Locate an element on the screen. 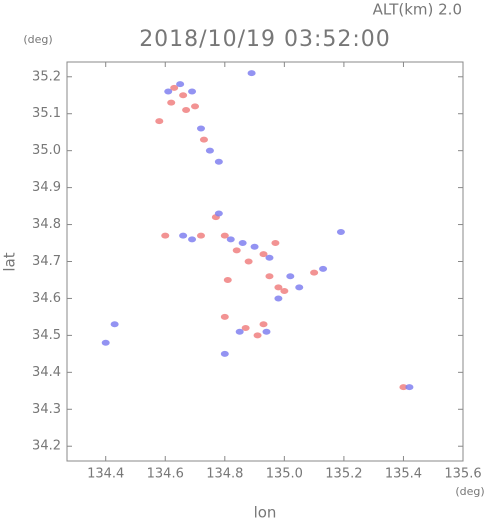 This screenshot has height=521, width=491. x-tick-label: 134.8 is located at coordinates (224, 474).